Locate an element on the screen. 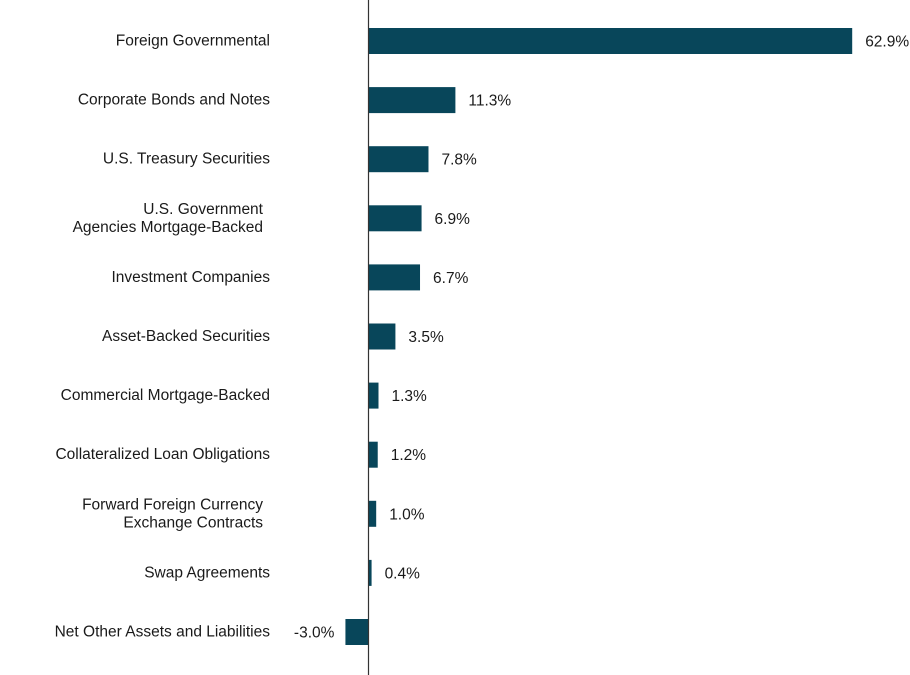 The width and height of the screenshot is (910, 675). bar-value-label: -3.0% is located at coordinates (314, 633).